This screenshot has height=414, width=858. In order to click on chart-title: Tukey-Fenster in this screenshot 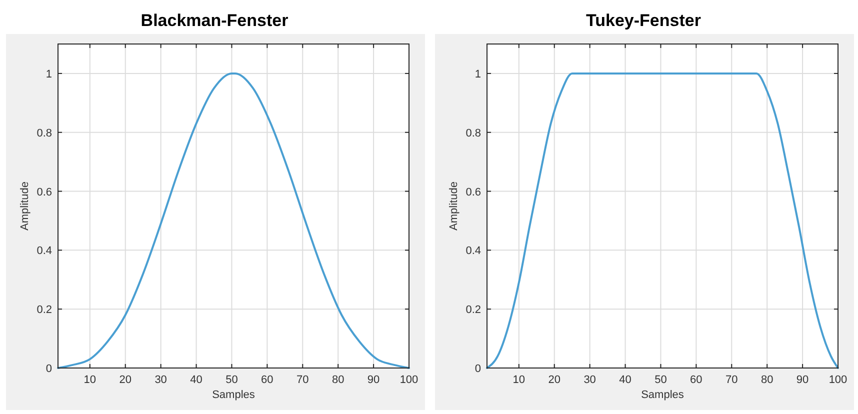, I will do `click(644, 20)`.